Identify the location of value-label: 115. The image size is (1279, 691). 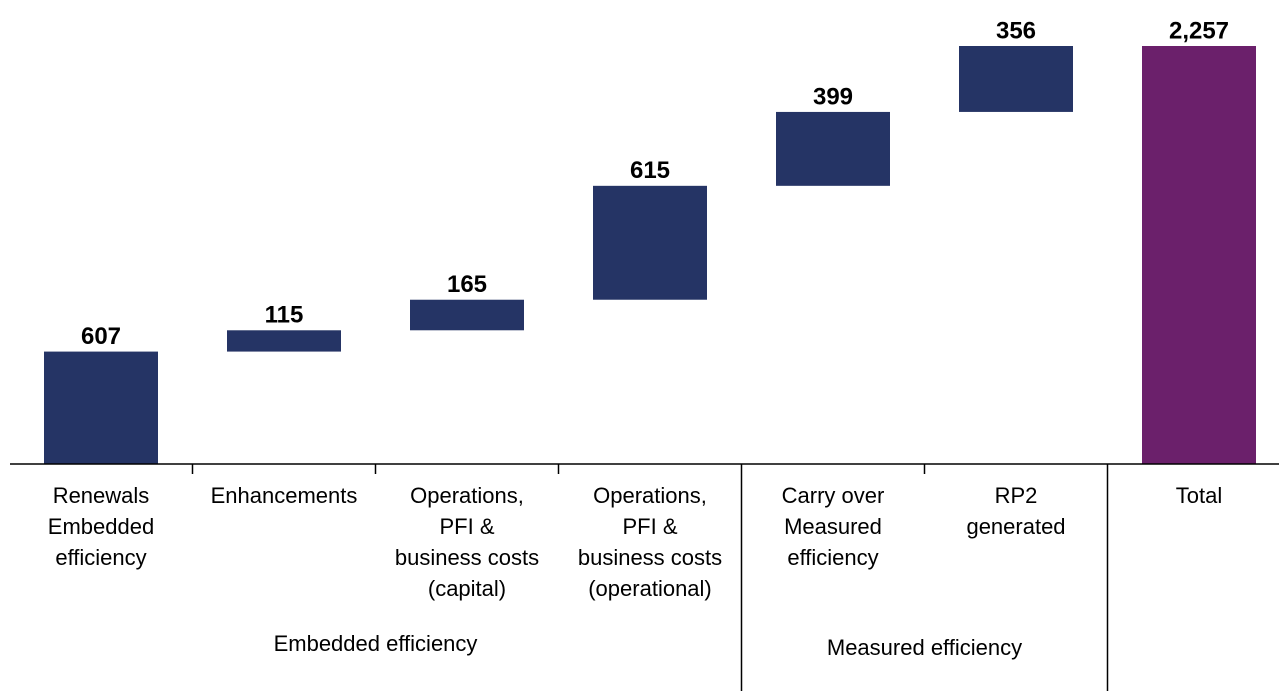
(284, 315).